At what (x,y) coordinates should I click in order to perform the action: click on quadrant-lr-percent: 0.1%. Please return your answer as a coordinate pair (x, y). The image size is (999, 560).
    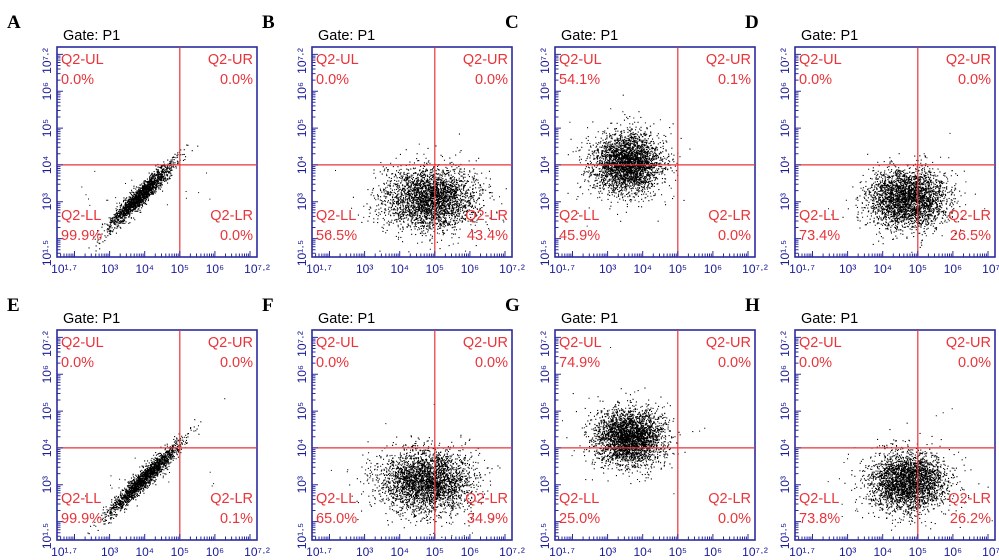
    Looking at the image, I should click on (236, 519).